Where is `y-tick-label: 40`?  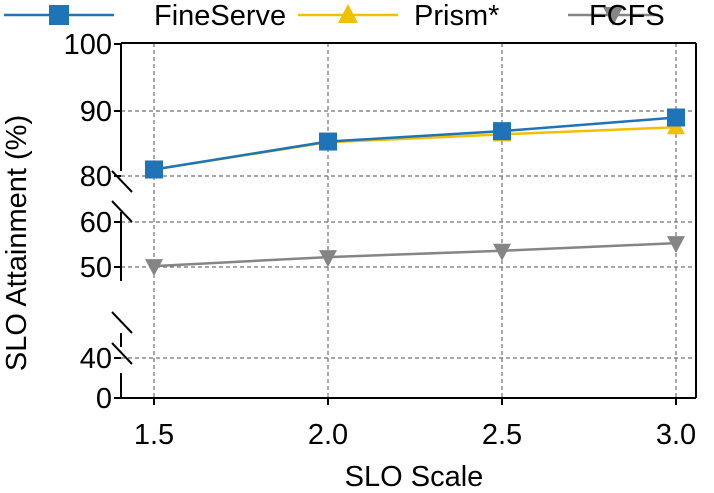 y-tick-label: 40 is located at coordinates (96, 359).